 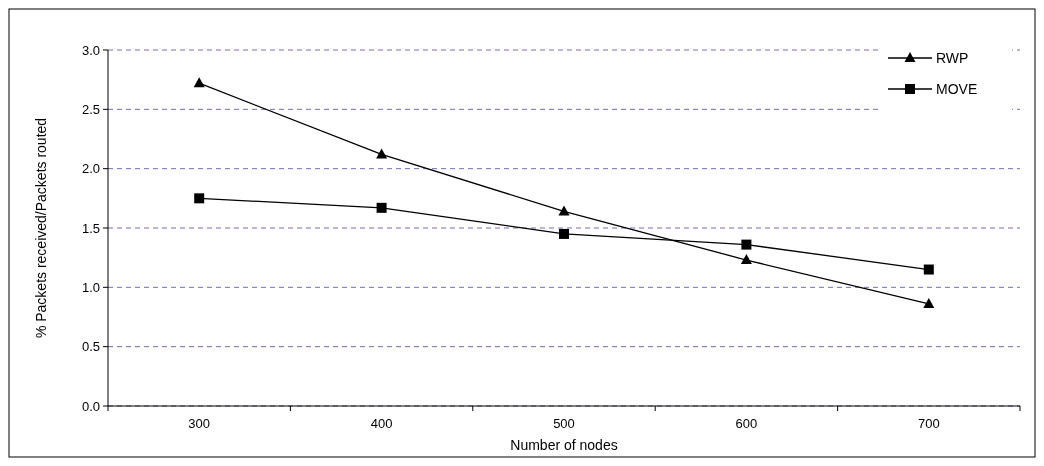 I want to click on y-tick-label: 2.0, so click(x=90, y=169).